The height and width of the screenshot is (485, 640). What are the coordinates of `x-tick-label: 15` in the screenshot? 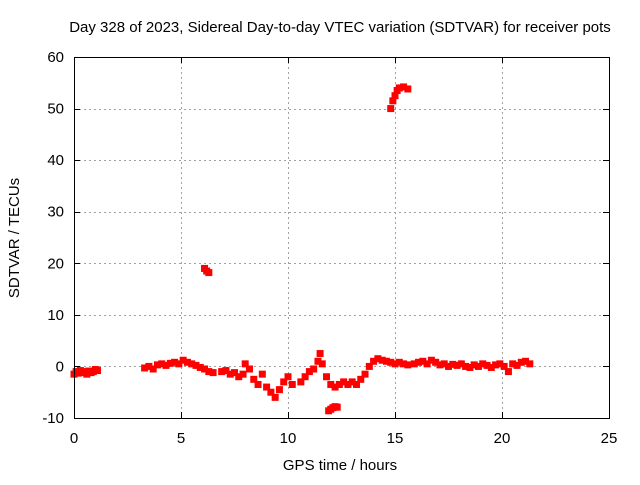 It's located at (395, 438).